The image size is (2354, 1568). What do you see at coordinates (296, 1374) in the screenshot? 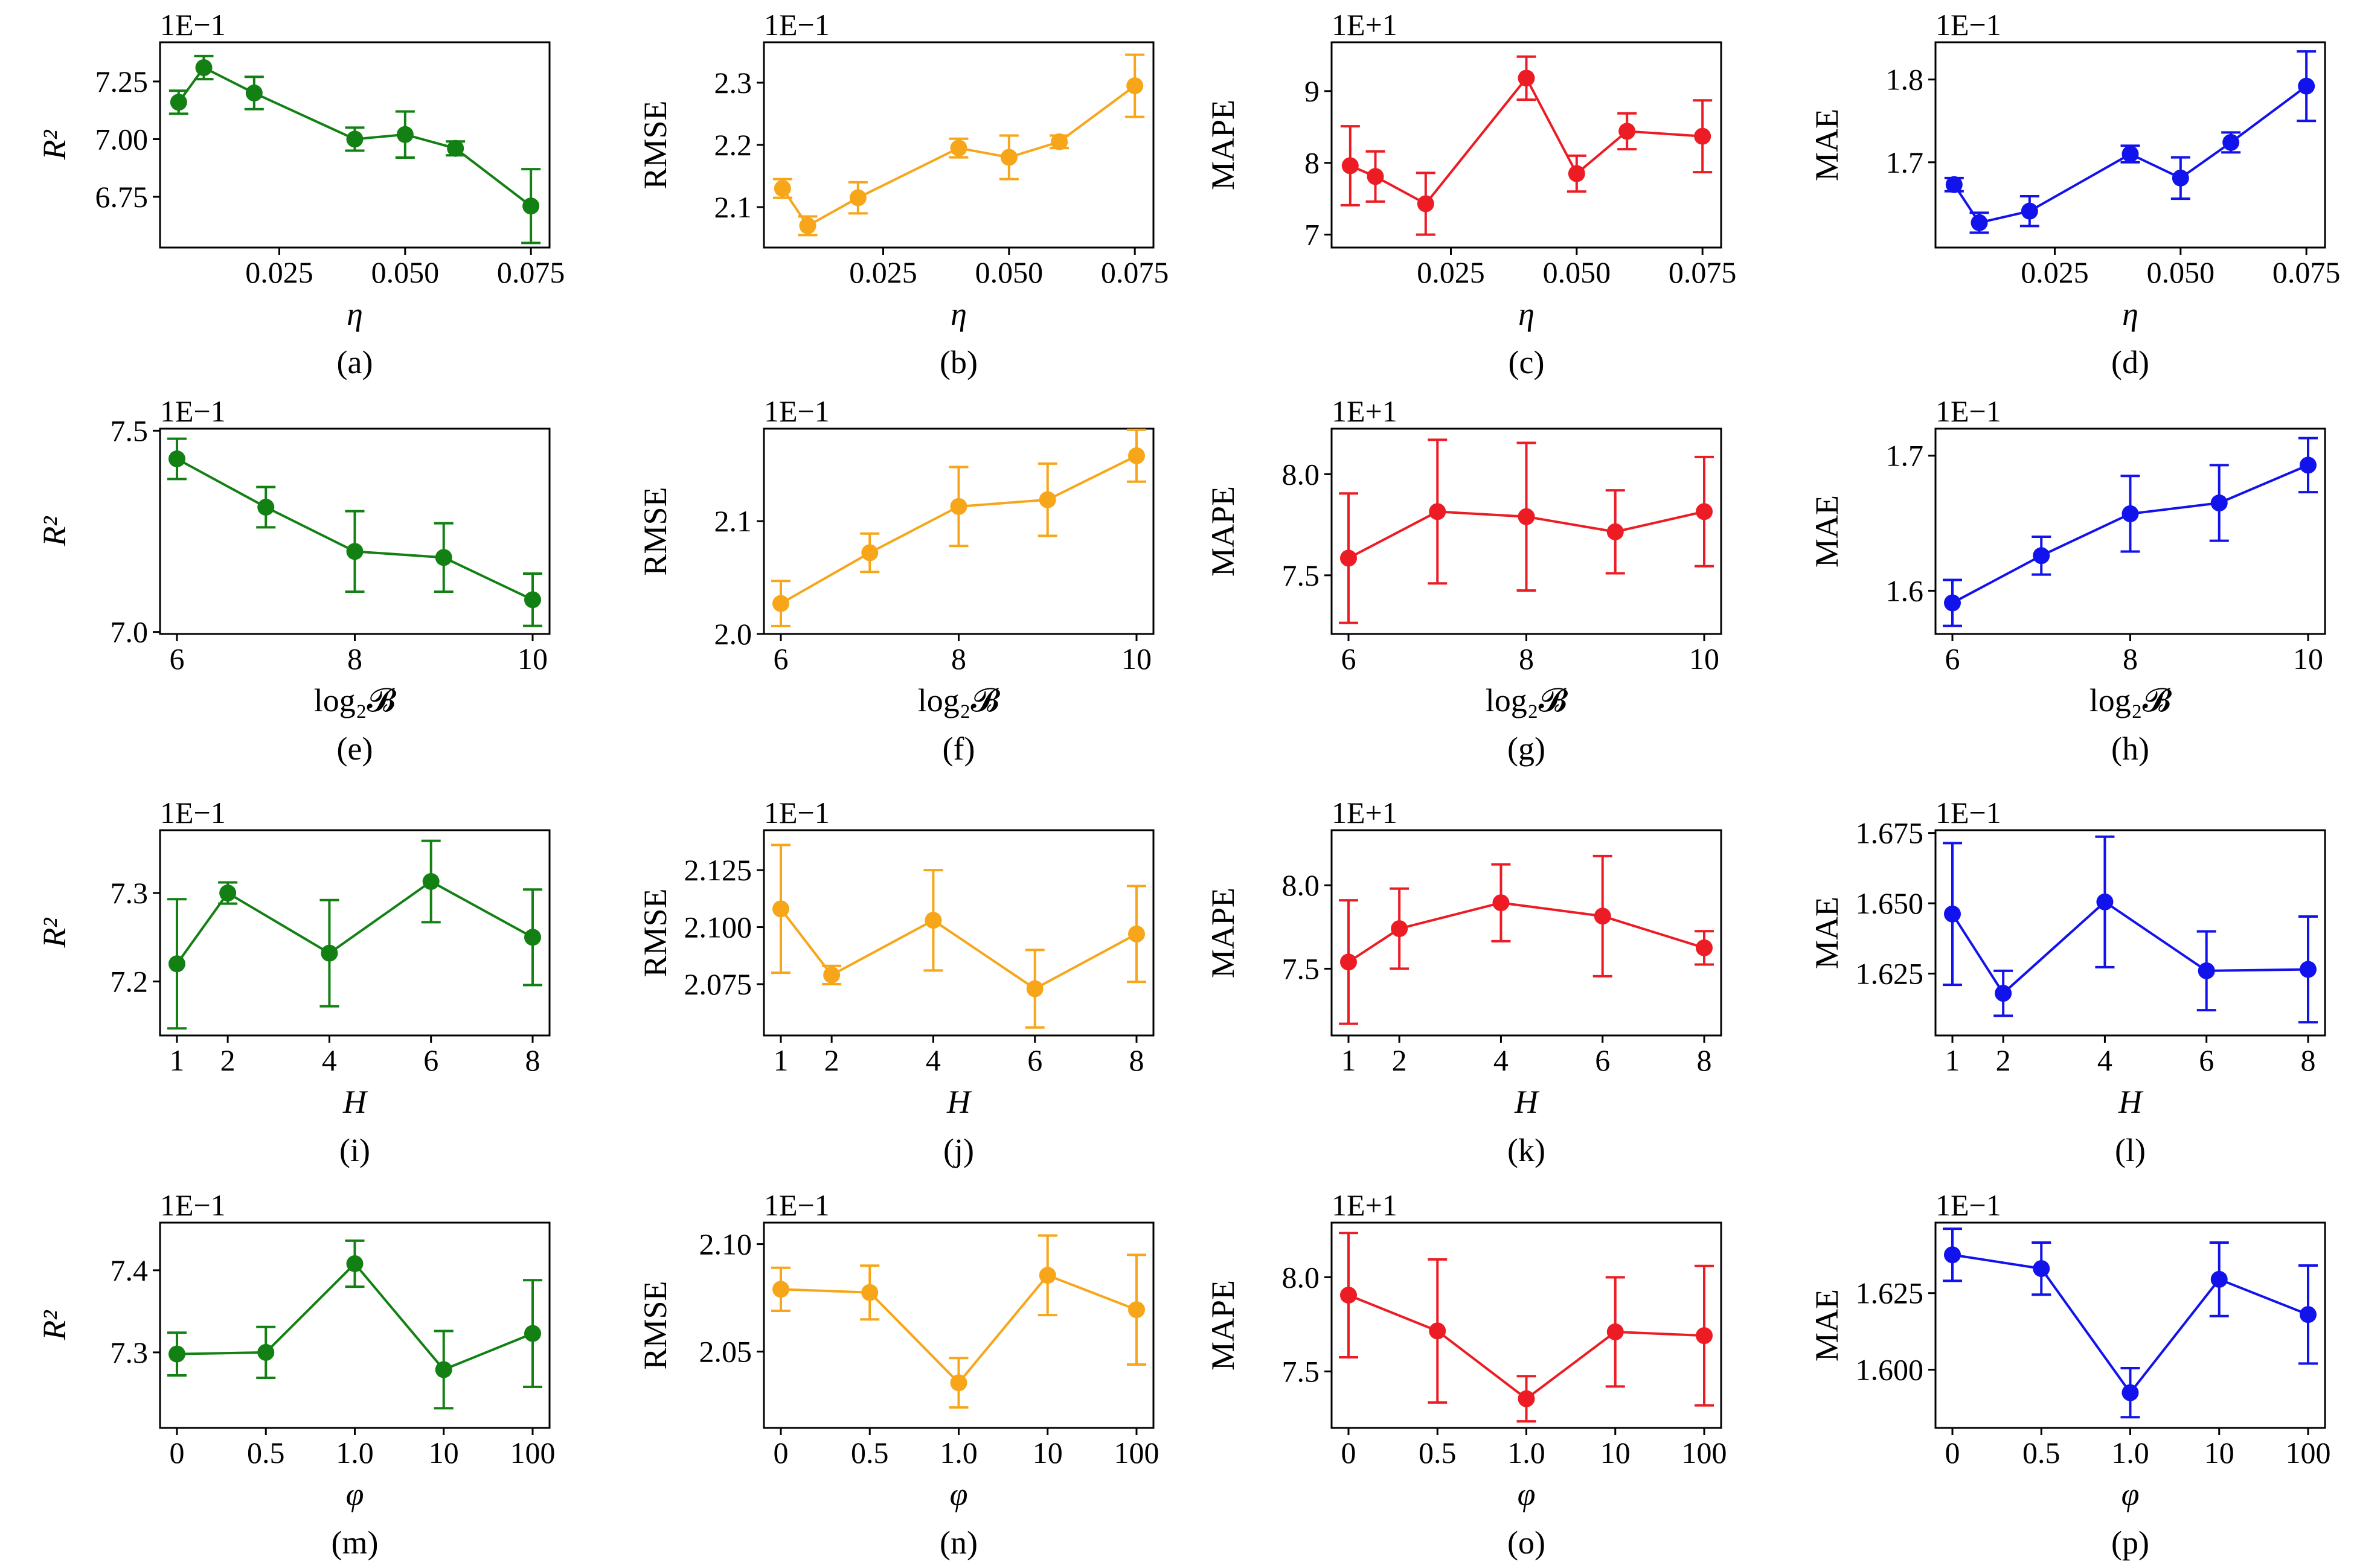
I see `subplot-m: 0 0.5 1.0 10 100 7.3 7.4 1E−1 R² φ (m)` at bounding box center [296, 1374].